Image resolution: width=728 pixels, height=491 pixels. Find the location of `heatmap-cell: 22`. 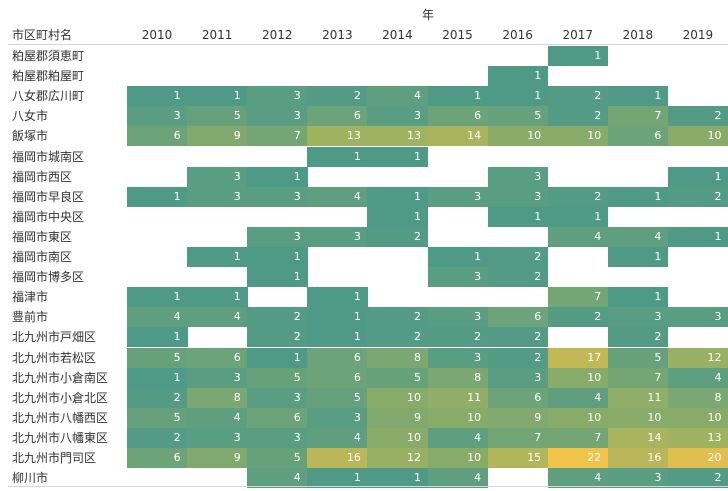

heatmap-cell: 22 is located at coordinates (578, 458).